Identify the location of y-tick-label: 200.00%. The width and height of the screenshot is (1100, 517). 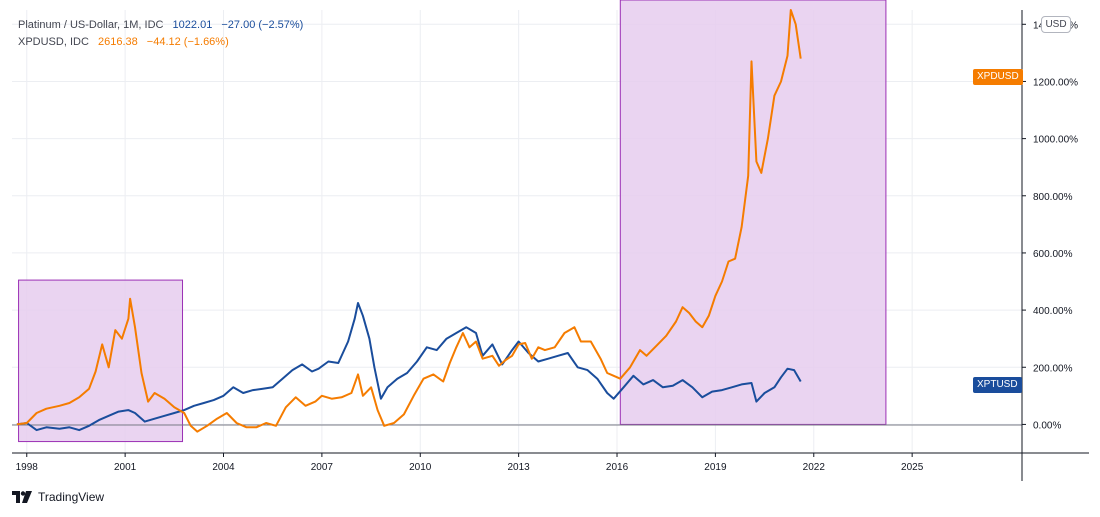
(1053, 368).